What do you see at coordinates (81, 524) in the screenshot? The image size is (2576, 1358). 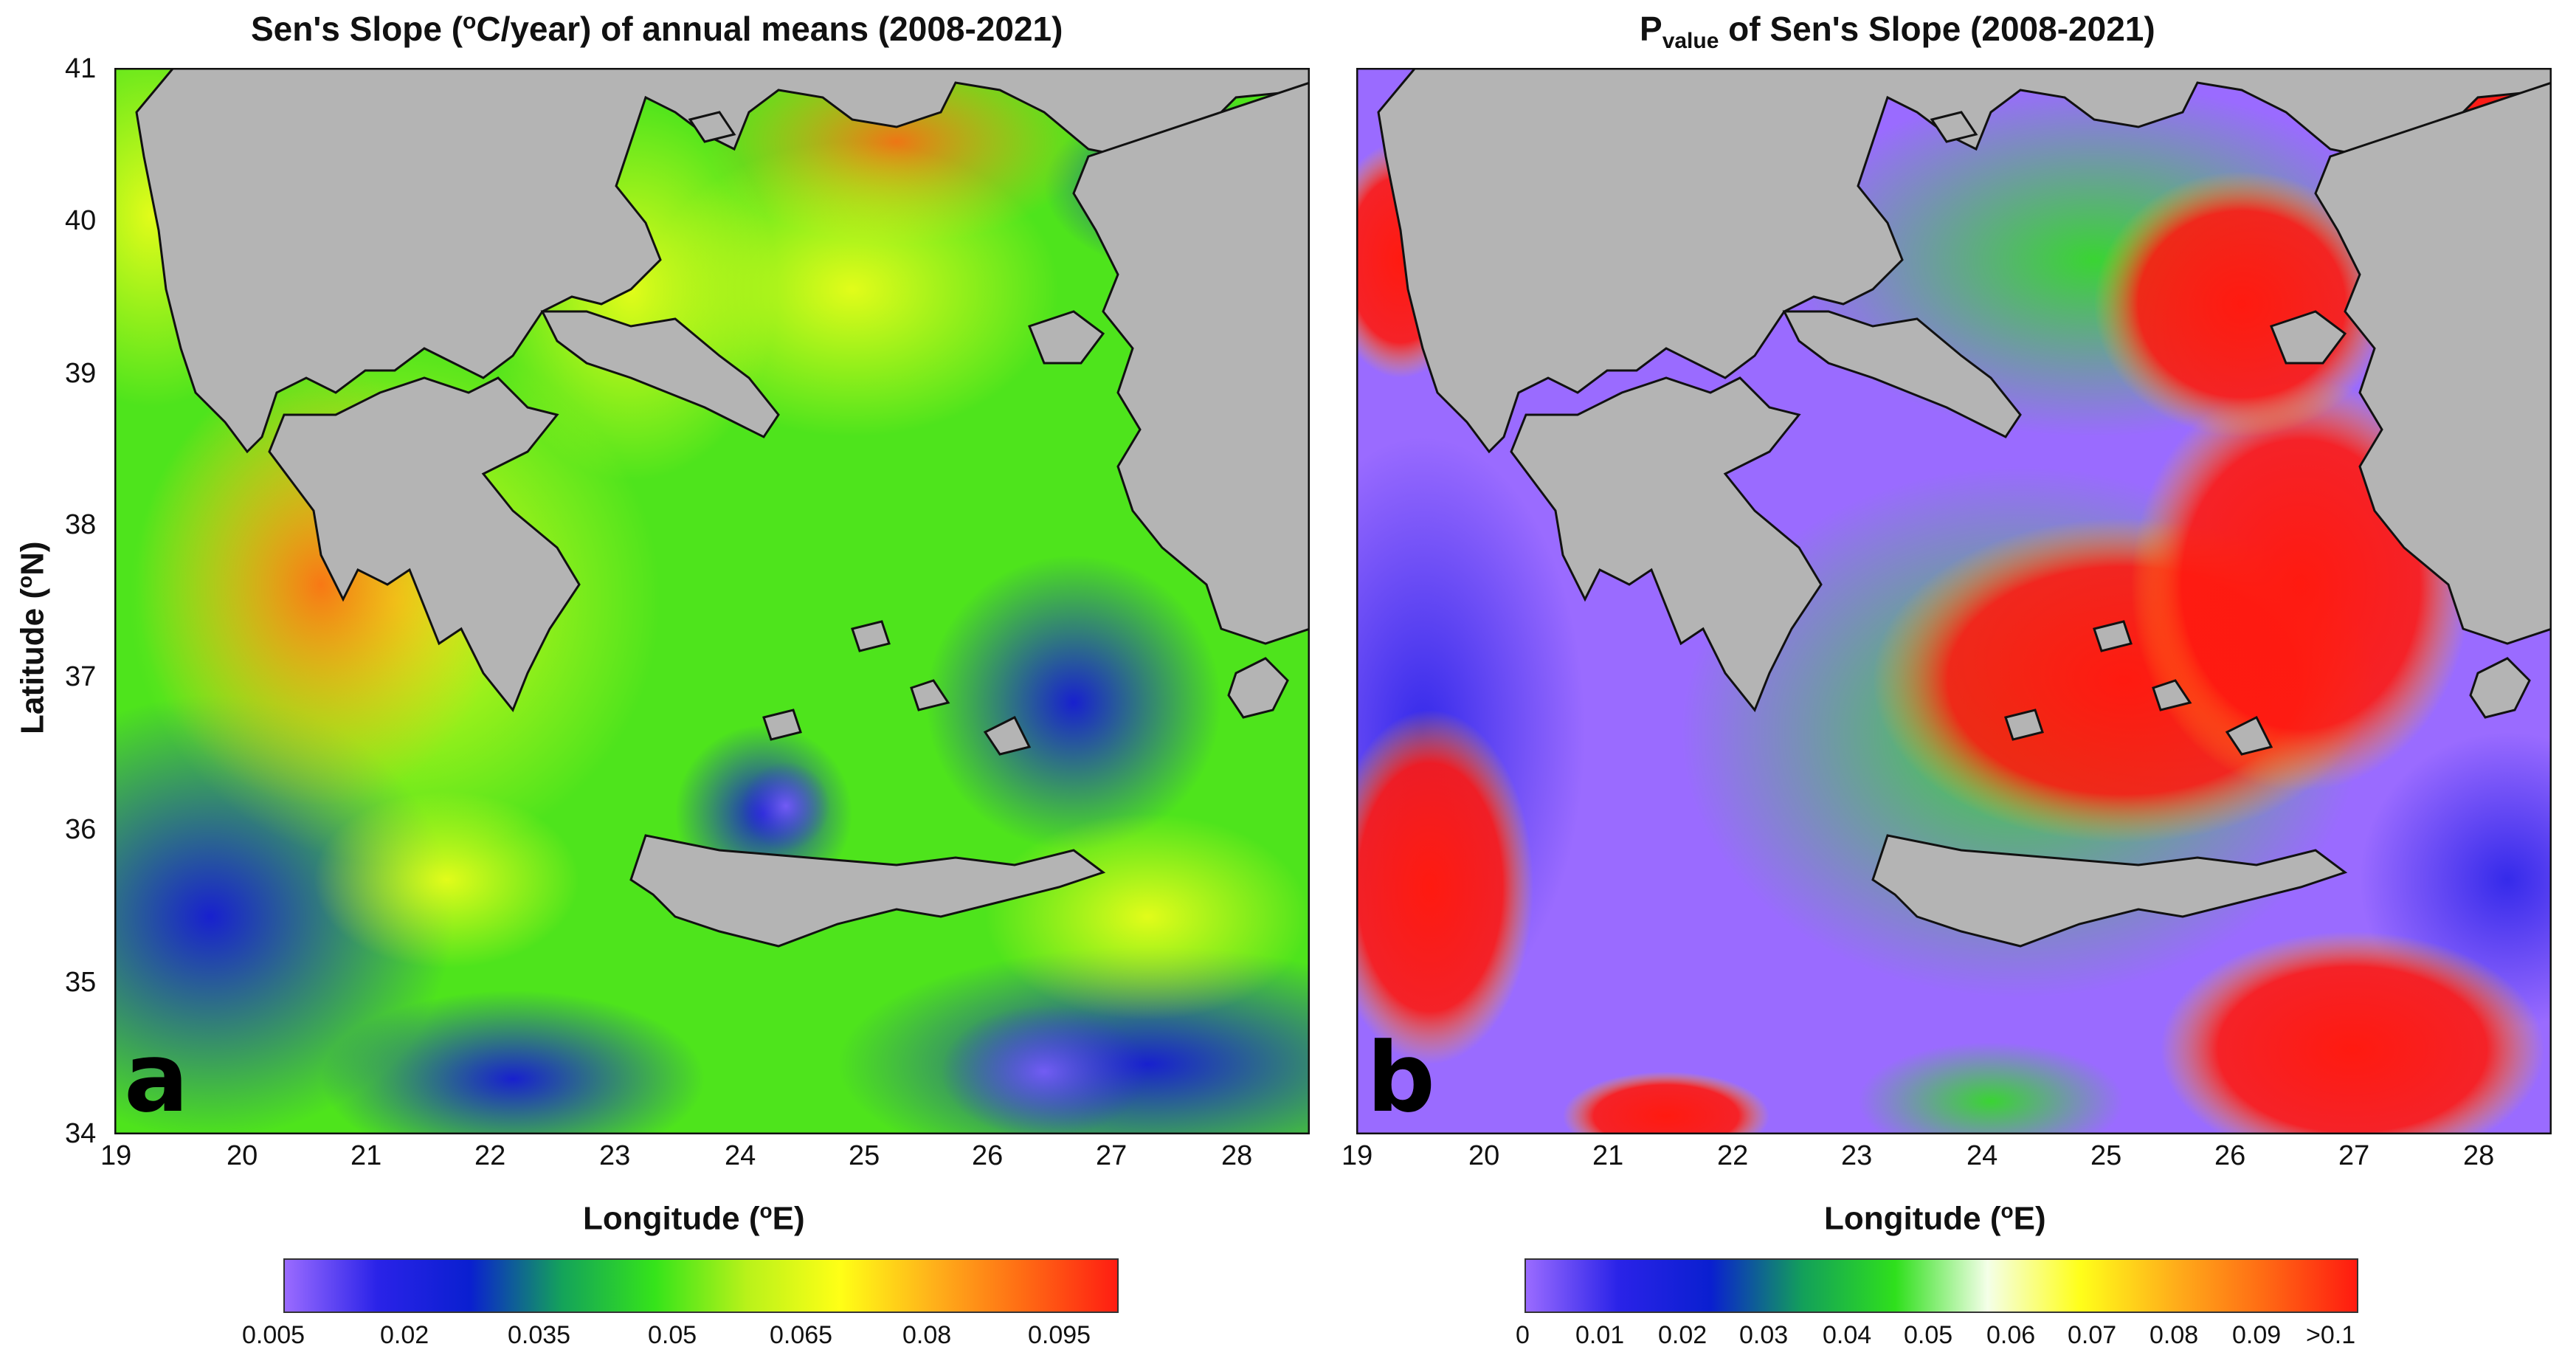 I see `y-tick-label: 38` at bounding box center [81, 524].